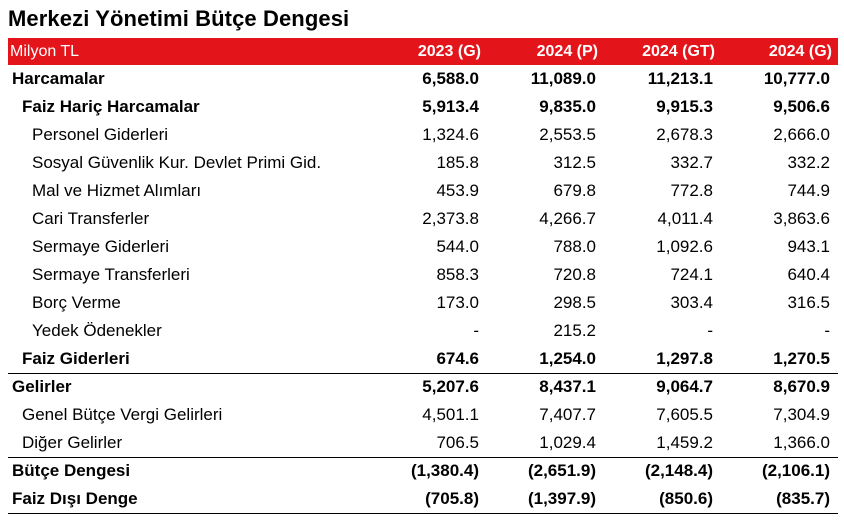 The width and height of the screenshot is (844, 520). What do you see at coordinates (100, 134) in the screenshot?
I see `row-label: Personel Giderleri` at bounding box center [100, 134].